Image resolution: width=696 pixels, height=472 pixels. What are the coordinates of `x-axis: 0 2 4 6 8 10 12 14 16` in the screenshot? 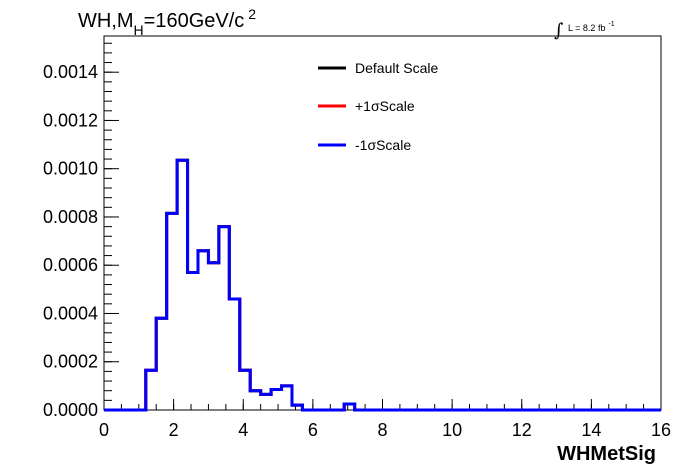 It's located at (385, 419).